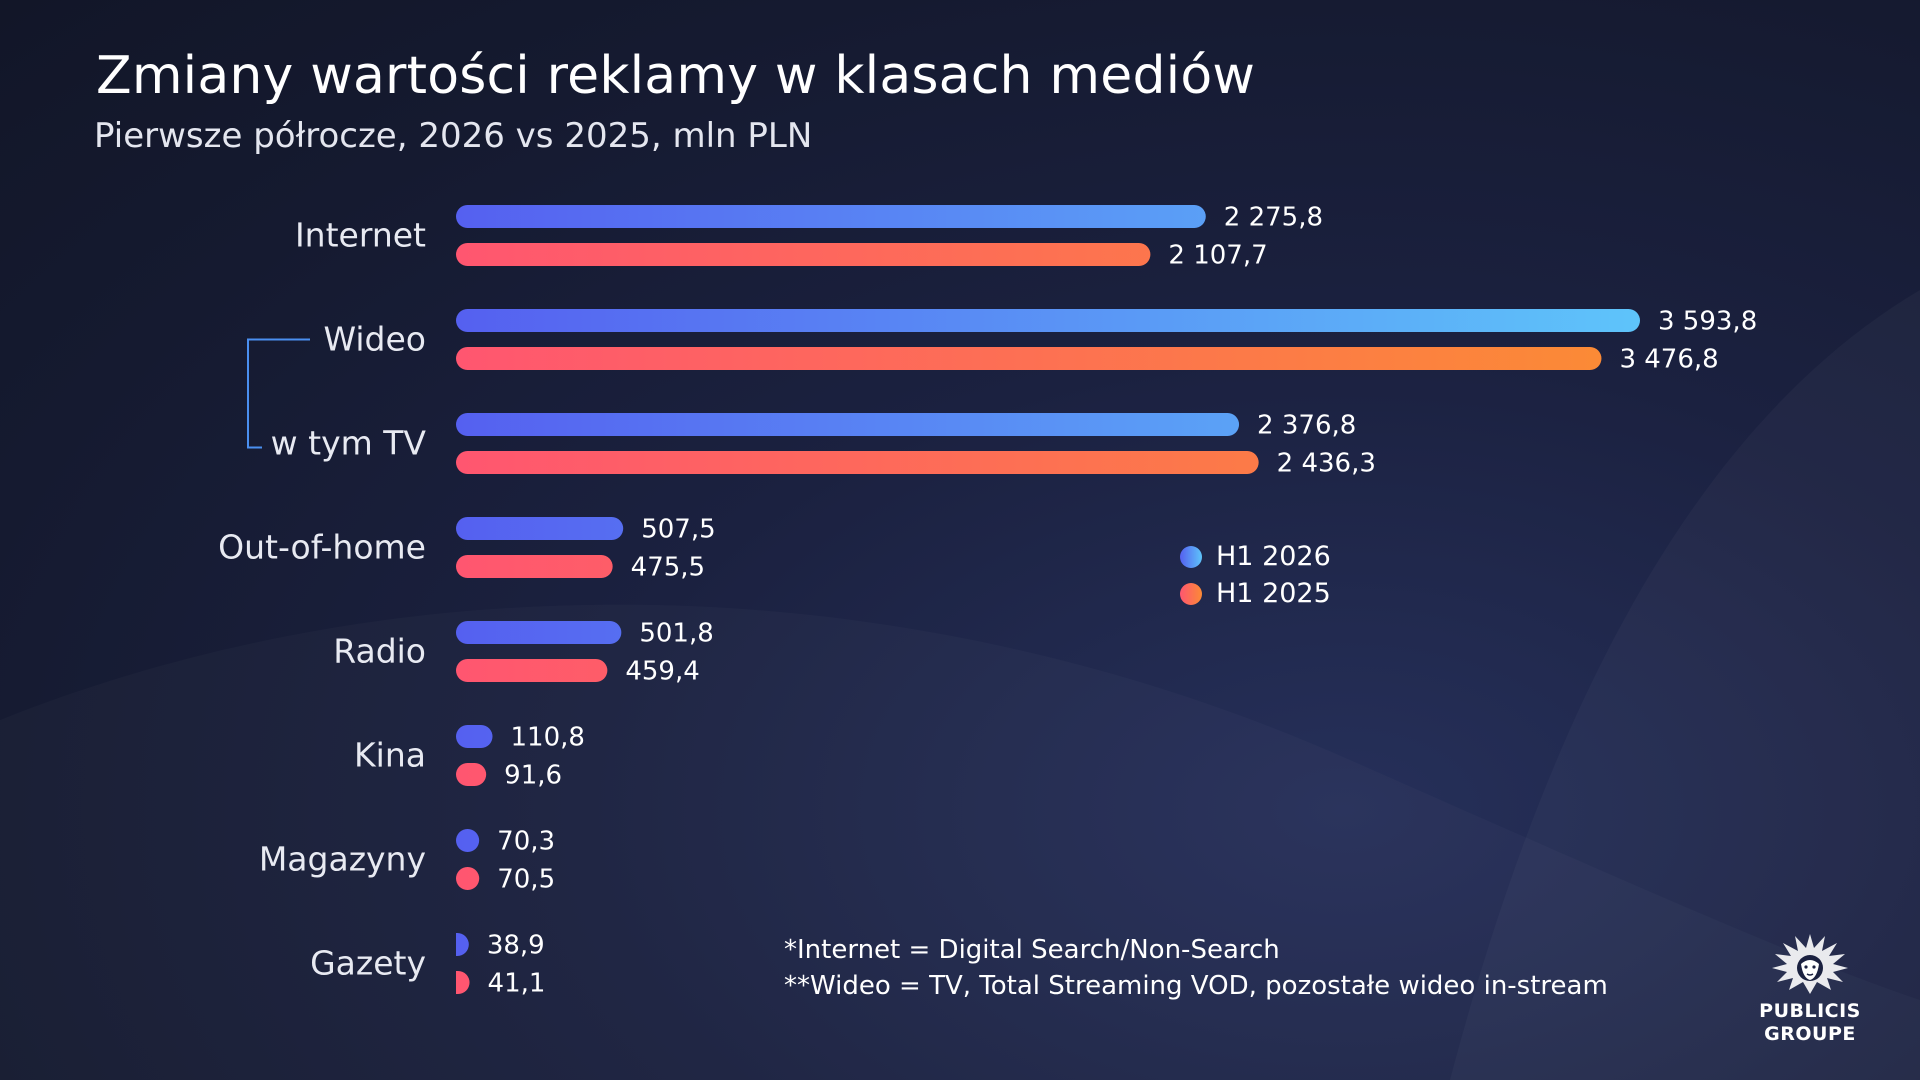  What do you see at coordinates (322, 547) in the screenshot?
I see `category-label-out-of-home: Out-of-home` at bounding box center [322, 547].